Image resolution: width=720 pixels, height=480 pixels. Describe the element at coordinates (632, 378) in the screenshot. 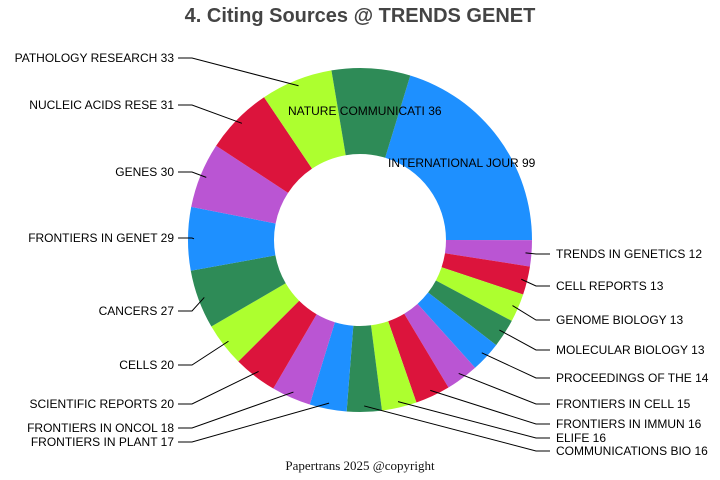

I see `slice-label-5: PROCEEDINGS OF THE 14` at that location.